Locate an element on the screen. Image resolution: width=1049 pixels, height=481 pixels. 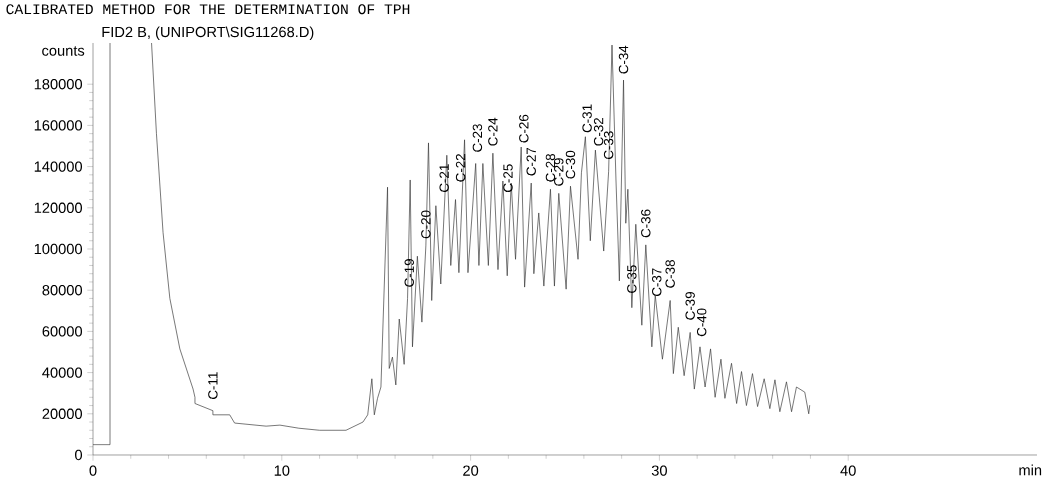
annotation: C-30 is located at coordinates (570, 164).